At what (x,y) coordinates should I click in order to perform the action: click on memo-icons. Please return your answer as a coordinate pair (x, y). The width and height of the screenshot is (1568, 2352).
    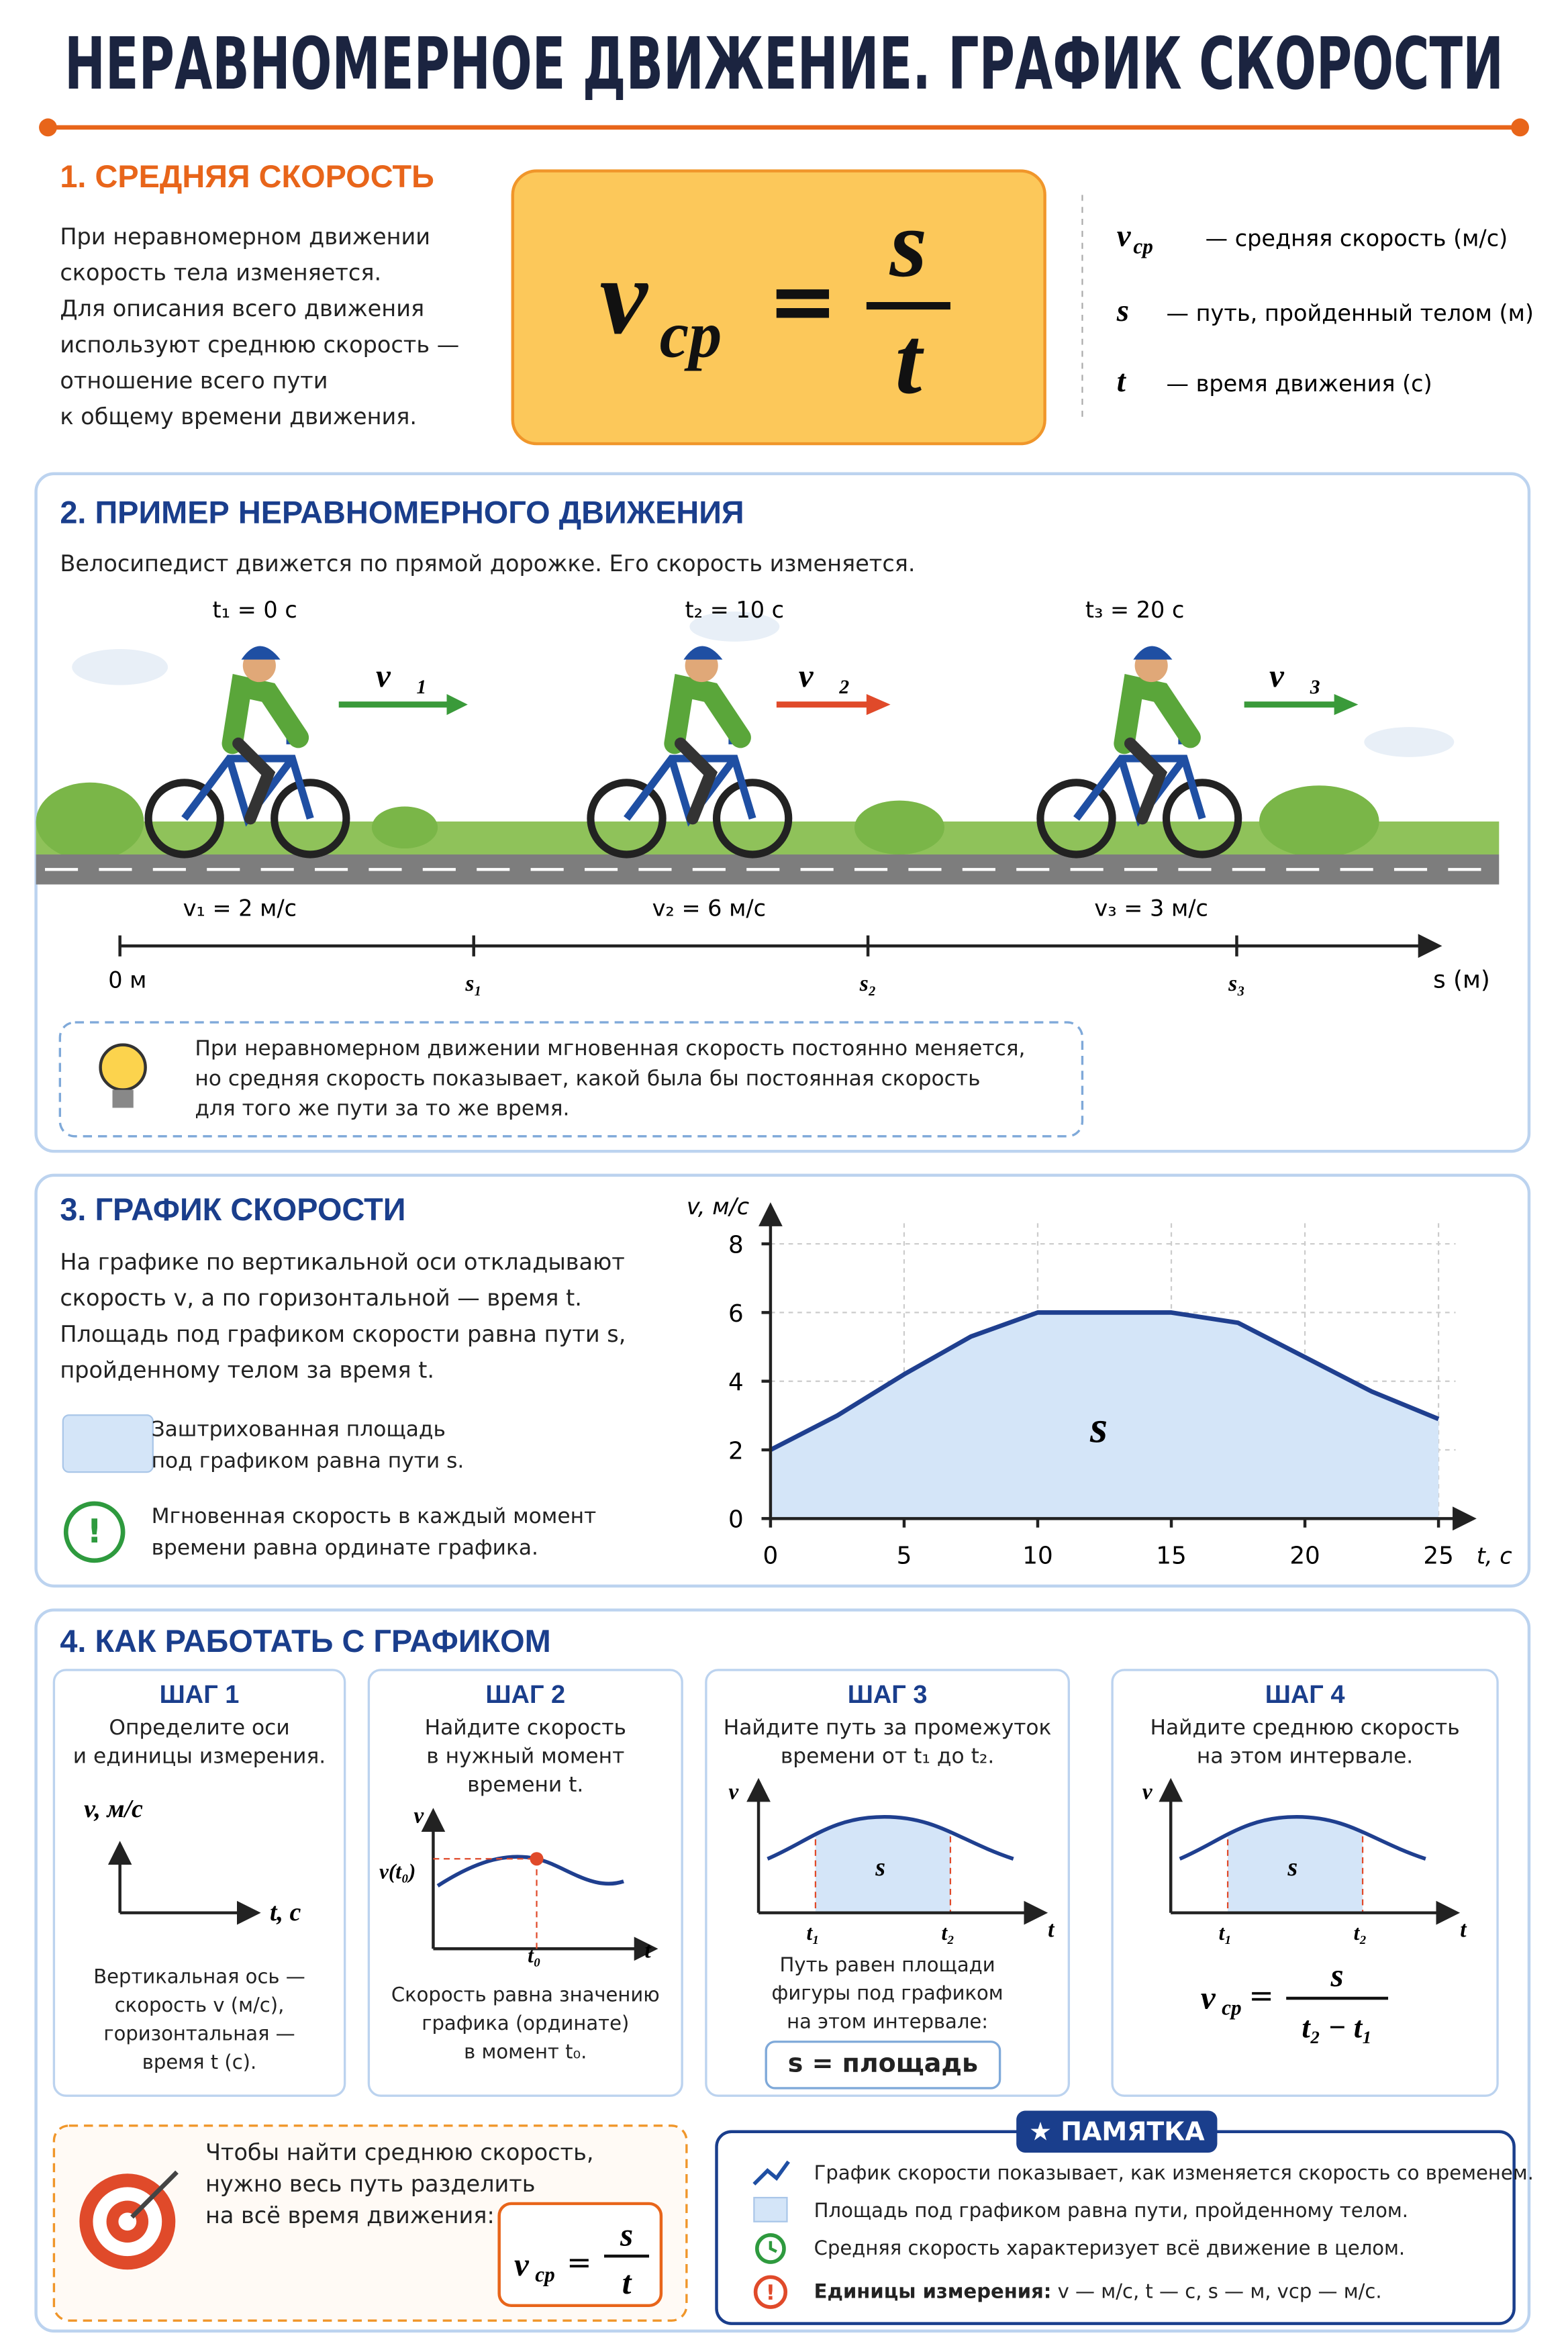
    Looking at the image, I should click on (771, 2235).